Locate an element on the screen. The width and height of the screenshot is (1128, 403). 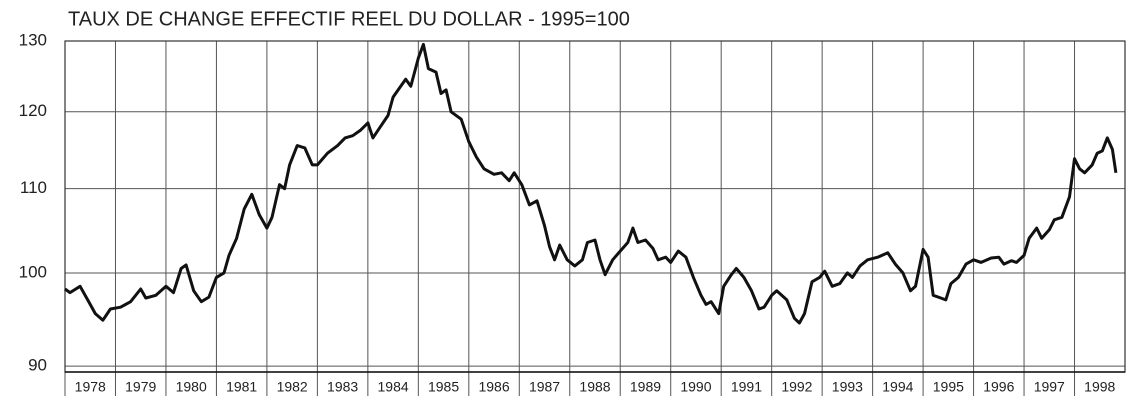
y-tick-label: 90 is located at coordinates (37, 365).